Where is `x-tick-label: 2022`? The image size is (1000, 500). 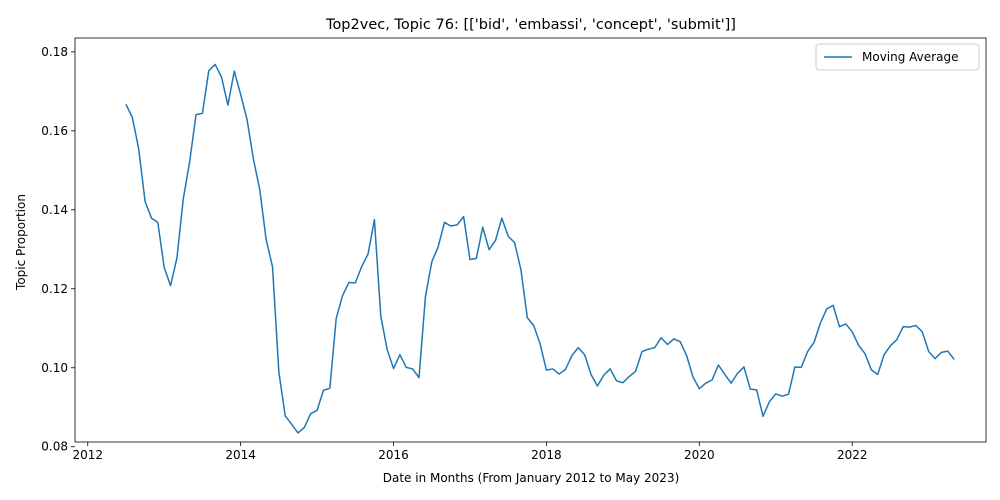
x-tick-label: 2022 is located at coordinates (852, 455).